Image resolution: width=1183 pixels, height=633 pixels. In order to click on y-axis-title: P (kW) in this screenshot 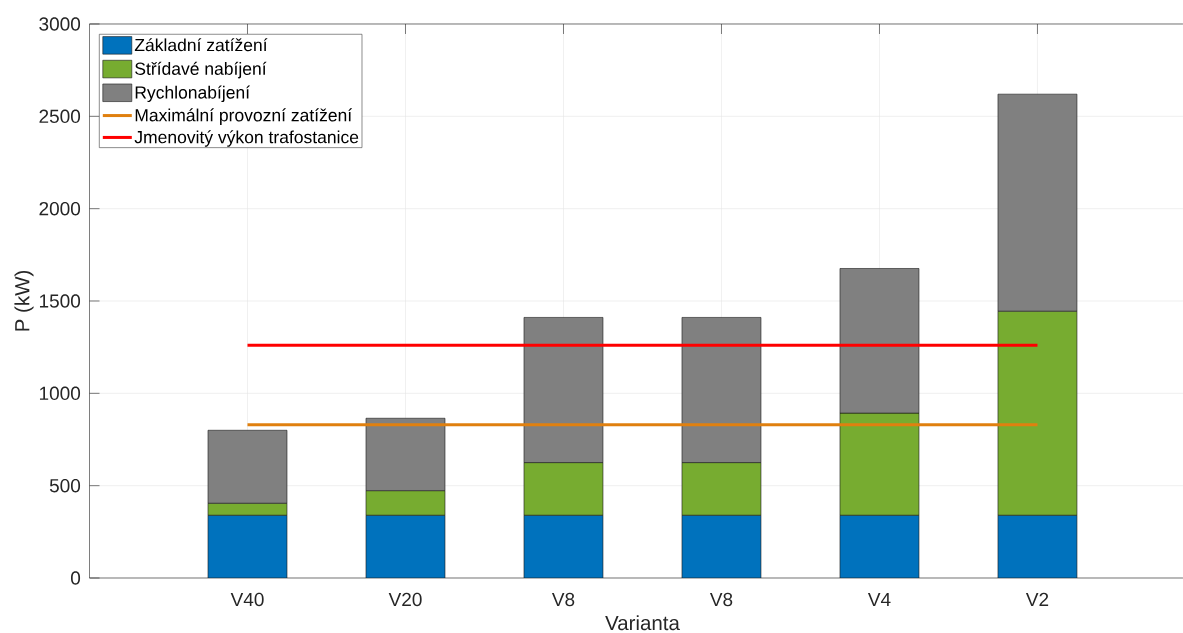, I will do `click(24, 300)`.